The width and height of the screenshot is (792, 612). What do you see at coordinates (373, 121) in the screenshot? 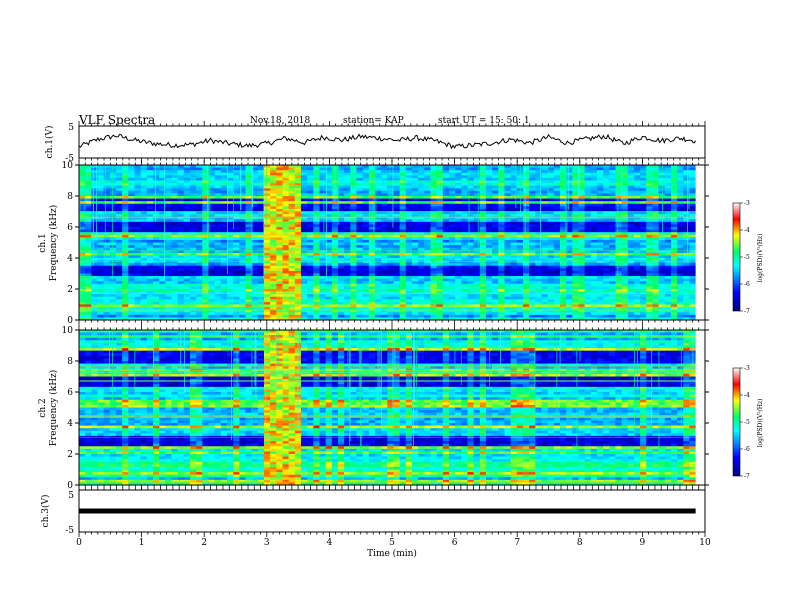
I see `station-label: station= KAP` at bounding box center [373, 121].